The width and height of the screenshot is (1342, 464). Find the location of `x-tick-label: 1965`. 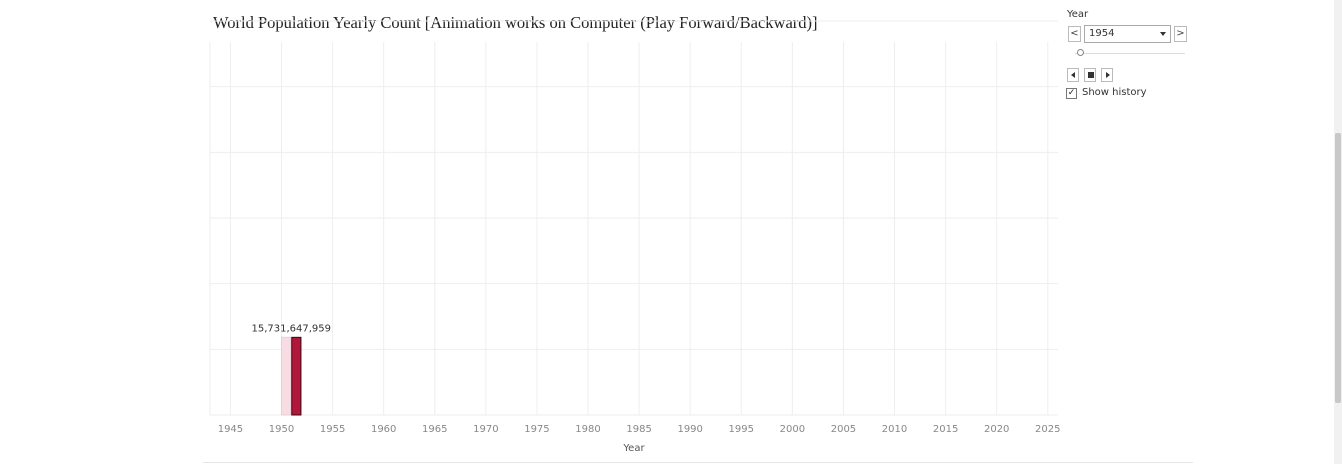

x-tick-label: 1965 is located at coordinates (434, 429).